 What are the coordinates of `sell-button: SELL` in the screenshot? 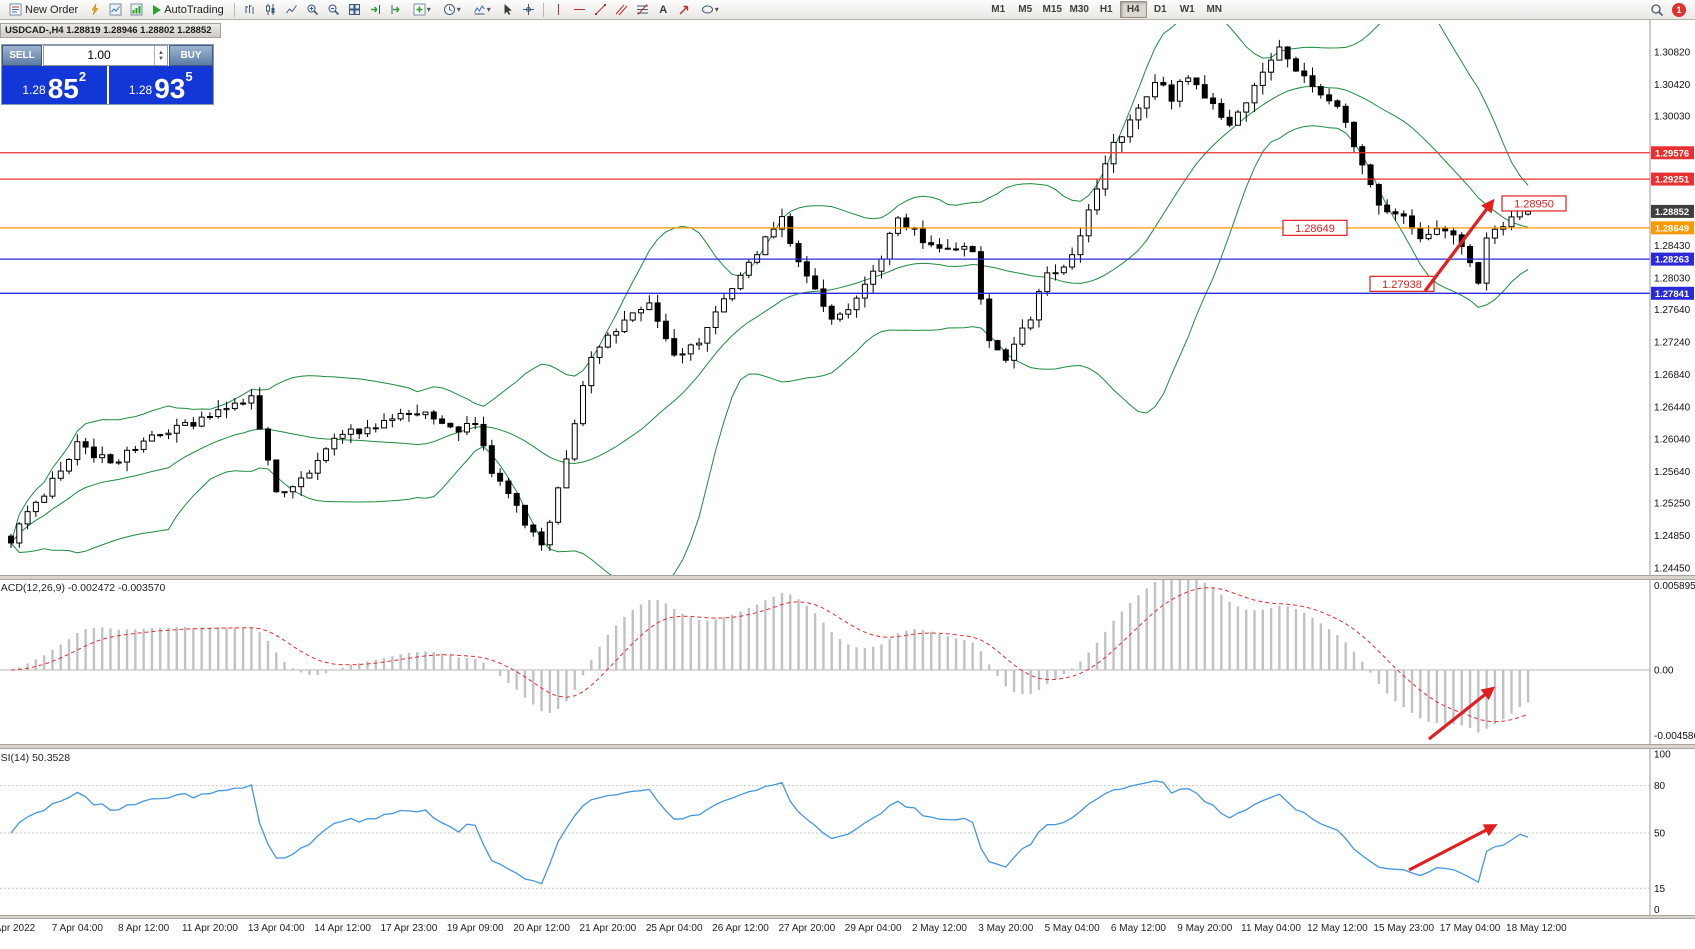 It's located at (22, 55).